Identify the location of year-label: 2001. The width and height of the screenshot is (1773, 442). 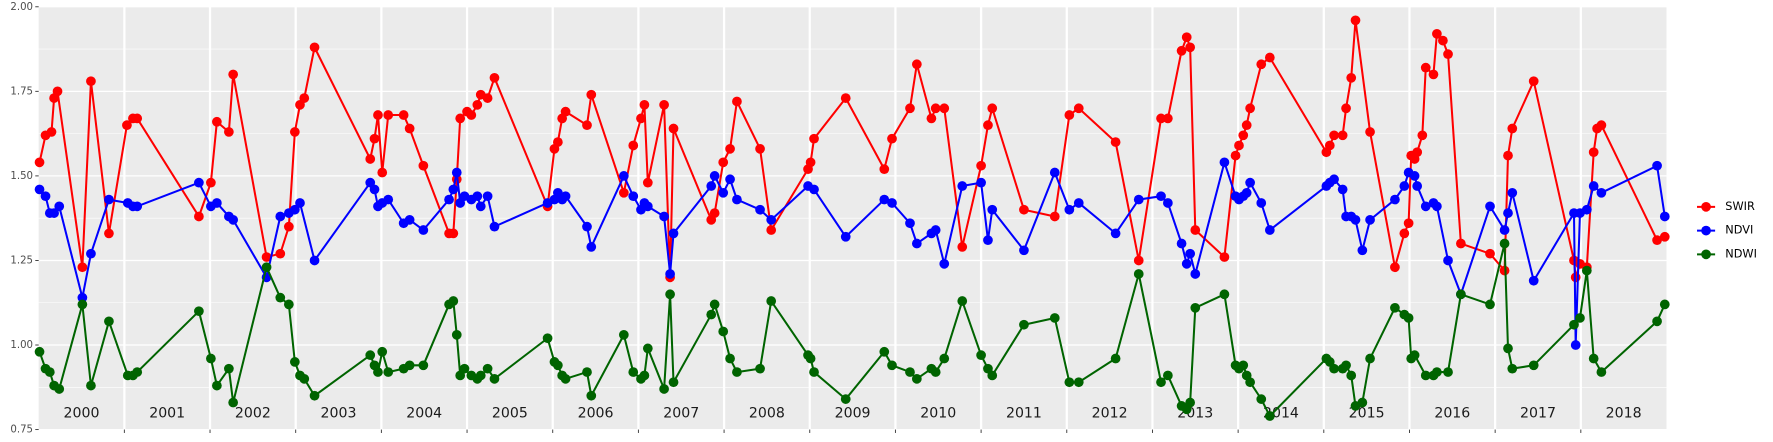
(167, 414).